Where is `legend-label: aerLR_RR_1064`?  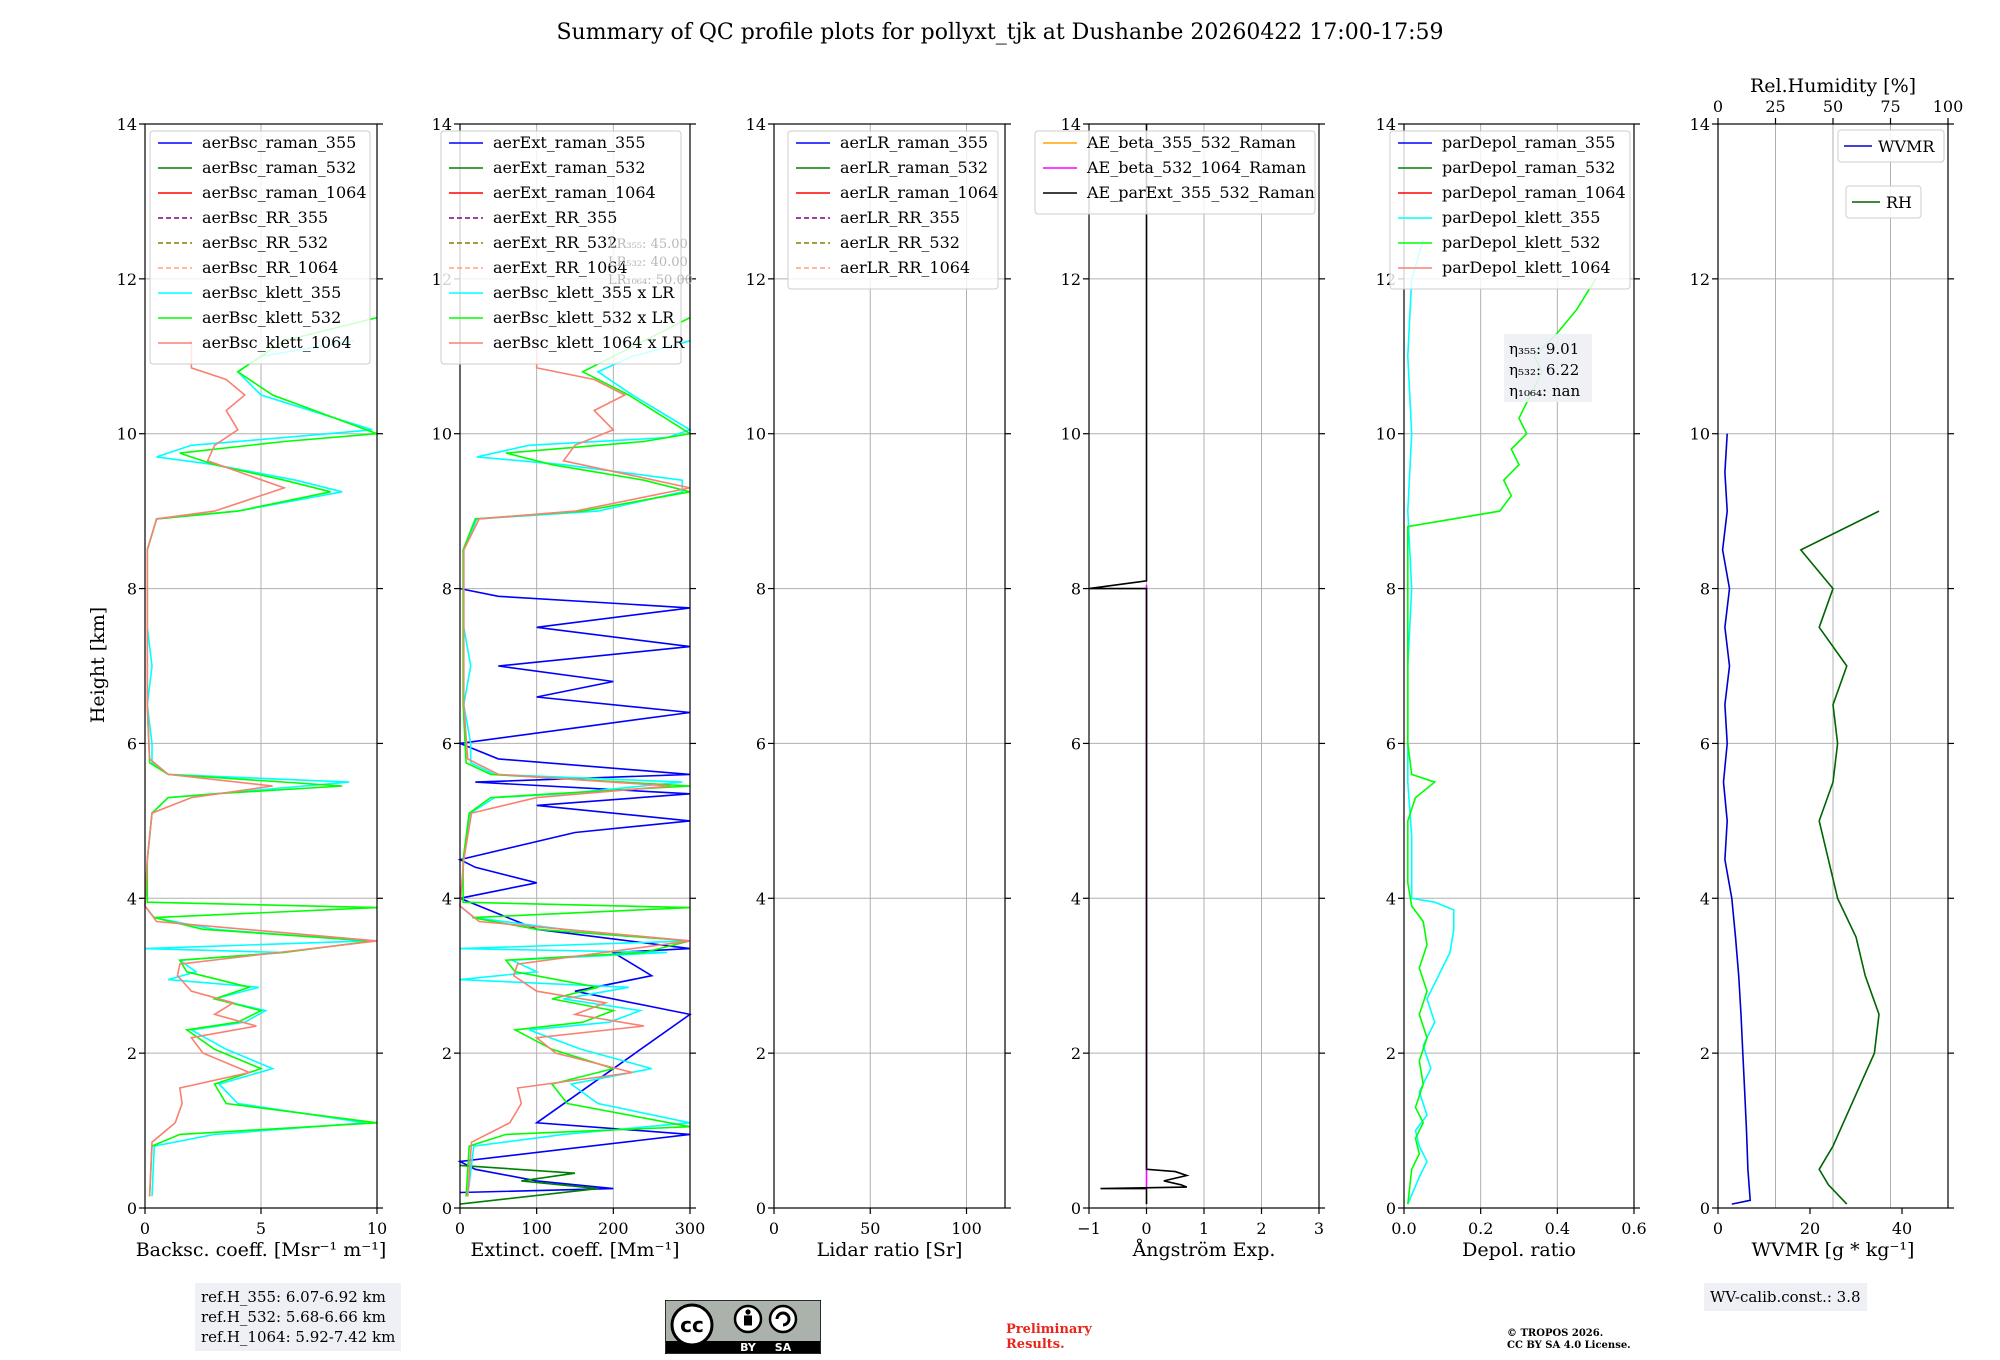
legend-label: aerLR_RR_1064 is located at coordinates (905, 267).